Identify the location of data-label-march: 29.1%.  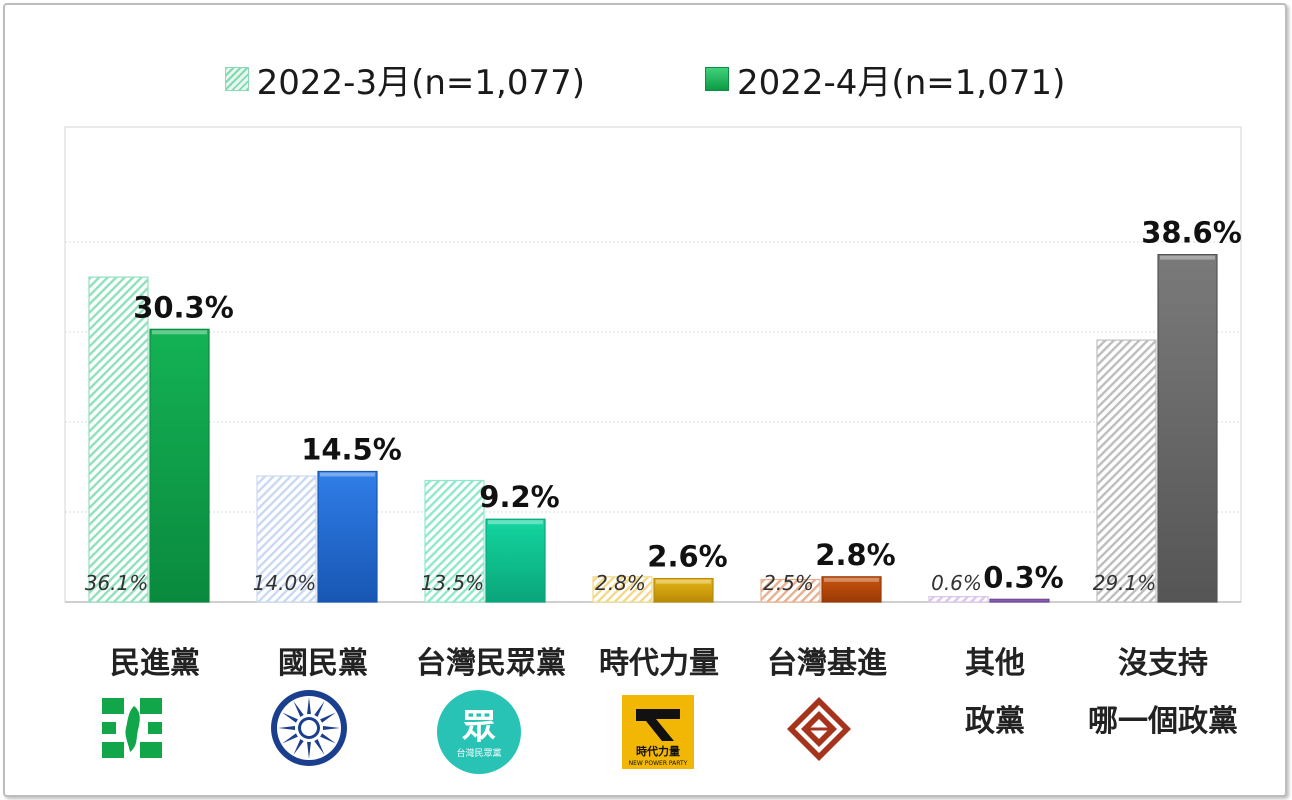
(1125, 583).